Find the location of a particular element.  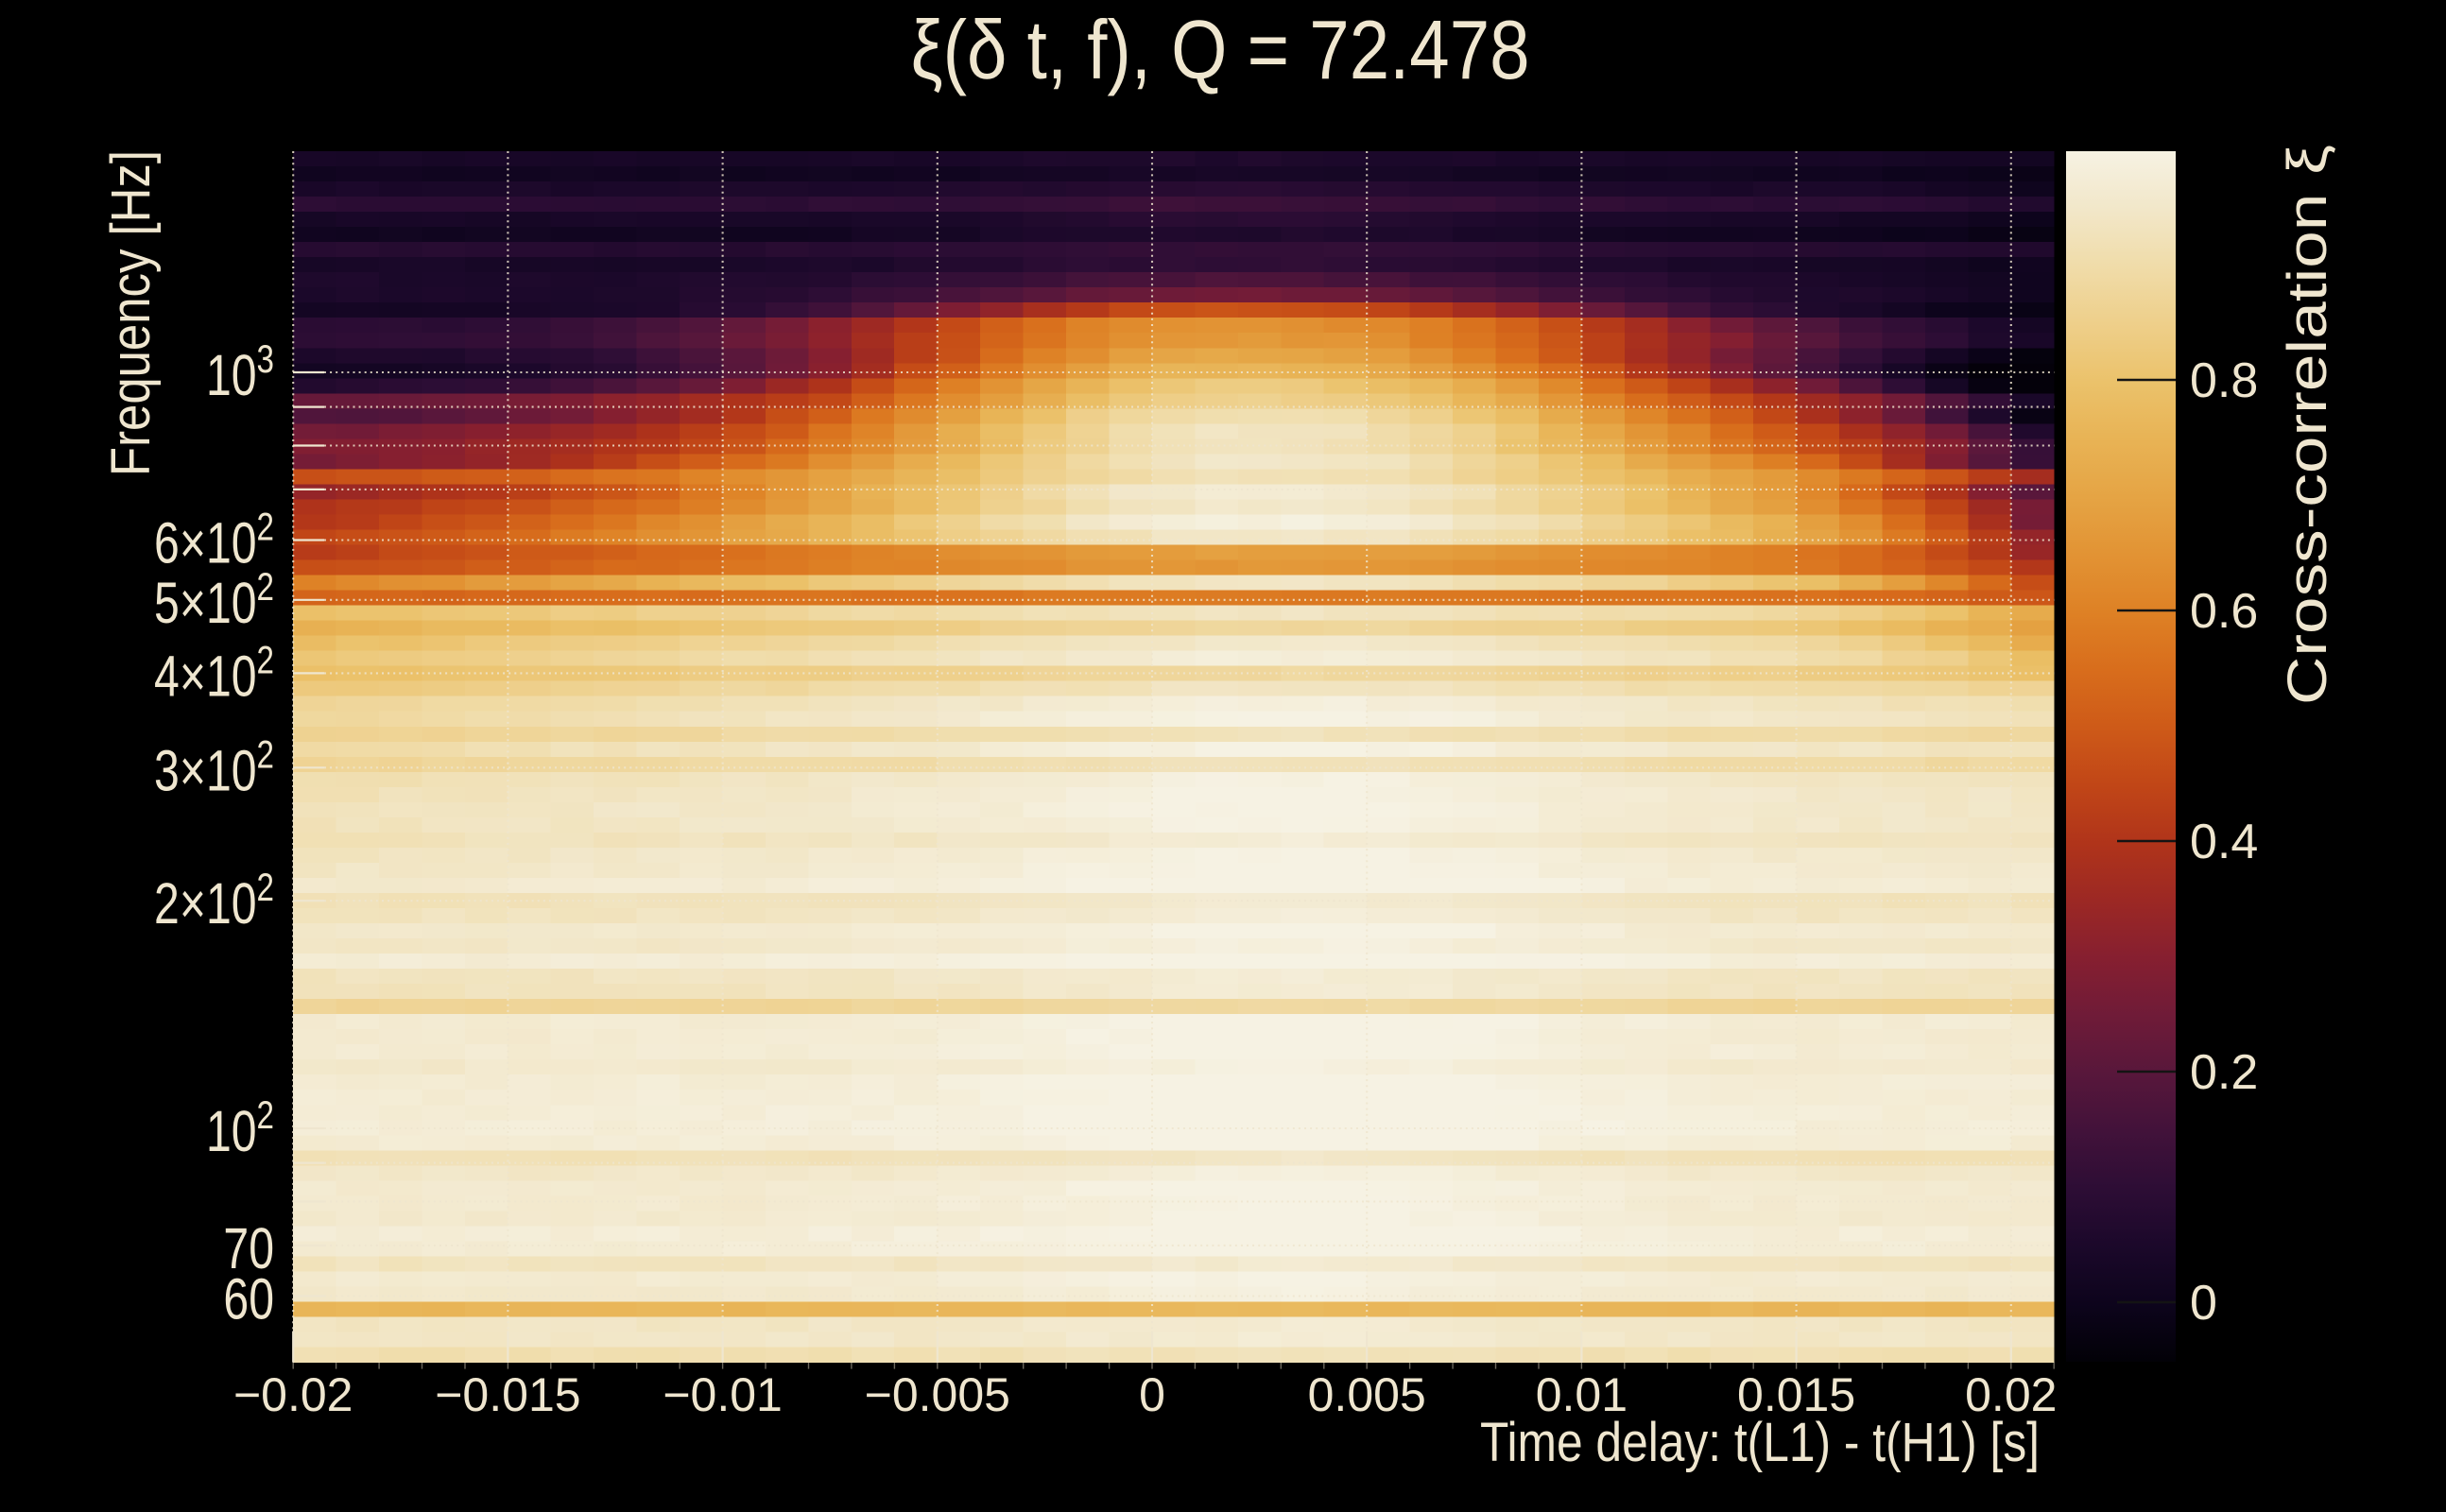

svg-text: 6×10² is located at coordinates (214, 541).